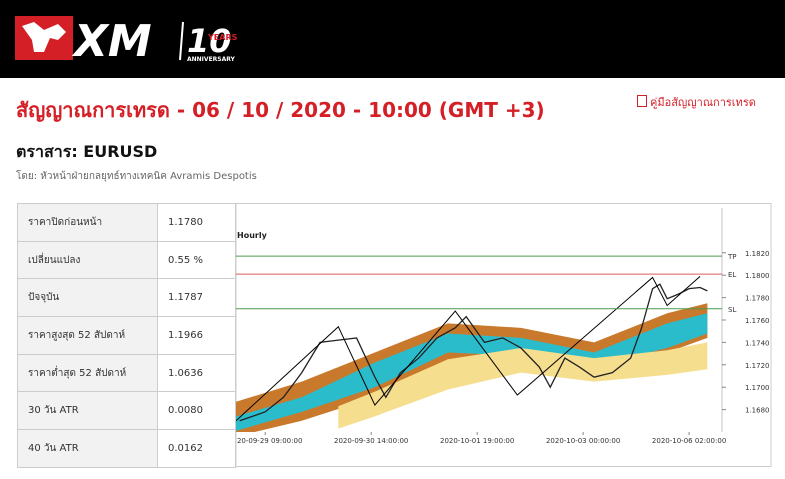  What do you see at coordinates (196, 335) in the screenshot?
I see `row-value: 1.1966` at bounding box center [196, 335].